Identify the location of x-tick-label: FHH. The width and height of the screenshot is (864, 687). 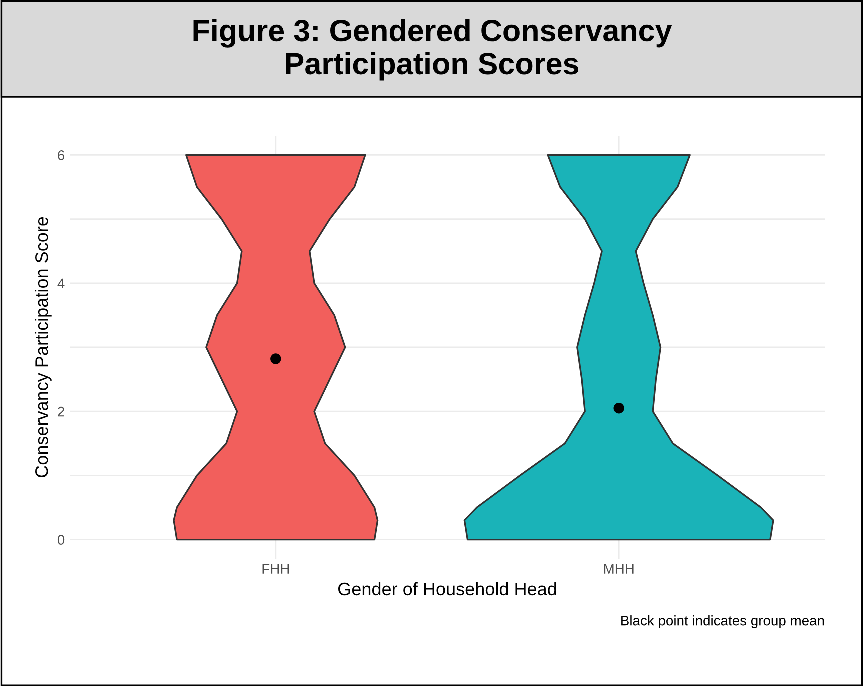
(276, 569).